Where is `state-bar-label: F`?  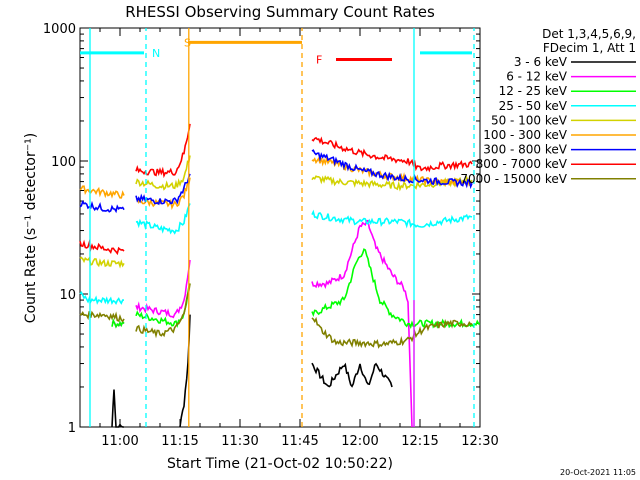 state-bar-label: F is located at coordinates (319, 59).